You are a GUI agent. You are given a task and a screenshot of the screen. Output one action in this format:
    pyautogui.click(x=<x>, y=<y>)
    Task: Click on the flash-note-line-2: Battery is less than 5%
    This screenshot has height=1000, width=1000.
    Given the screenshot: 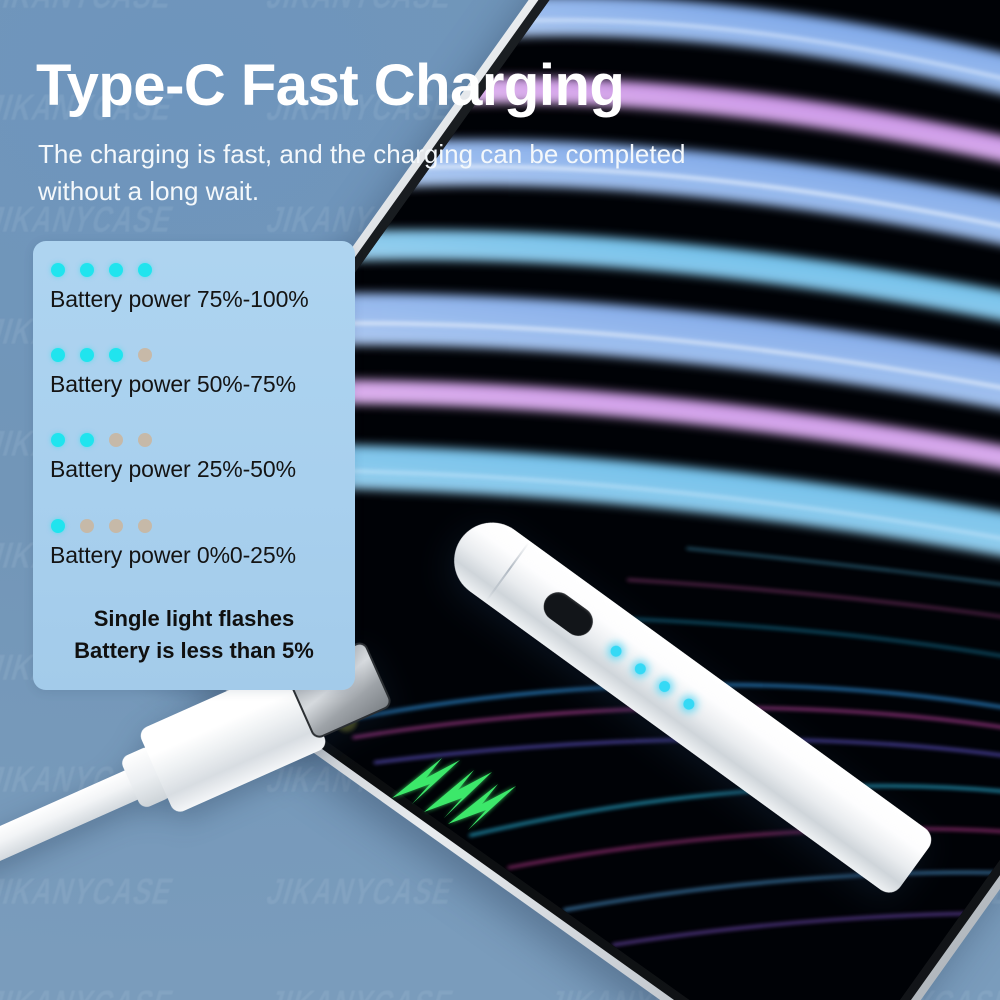 What is the action you would take?
    pyautogui.click(x=194, y=651)
    